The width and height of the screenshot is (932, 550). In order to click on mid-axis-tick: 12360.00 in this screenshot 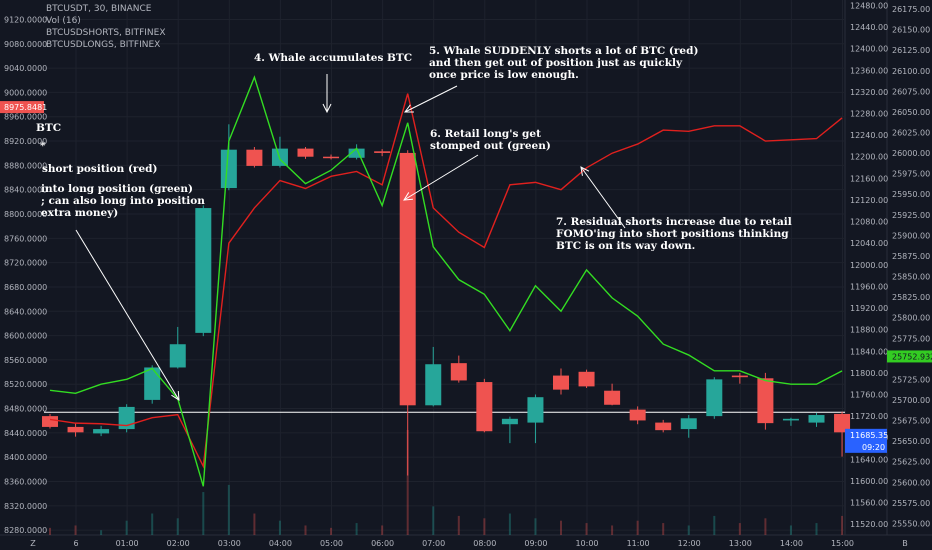, I will do `click(869, 70)`.